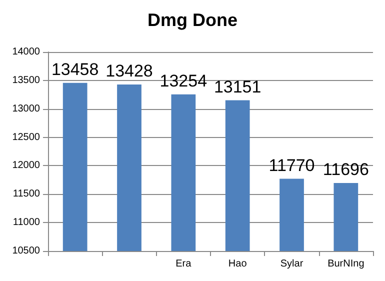  What do you see at coordinates (26, 251) in the screenshot?
I see `y-tick-label: 10500` at bounding box center [26, 251].